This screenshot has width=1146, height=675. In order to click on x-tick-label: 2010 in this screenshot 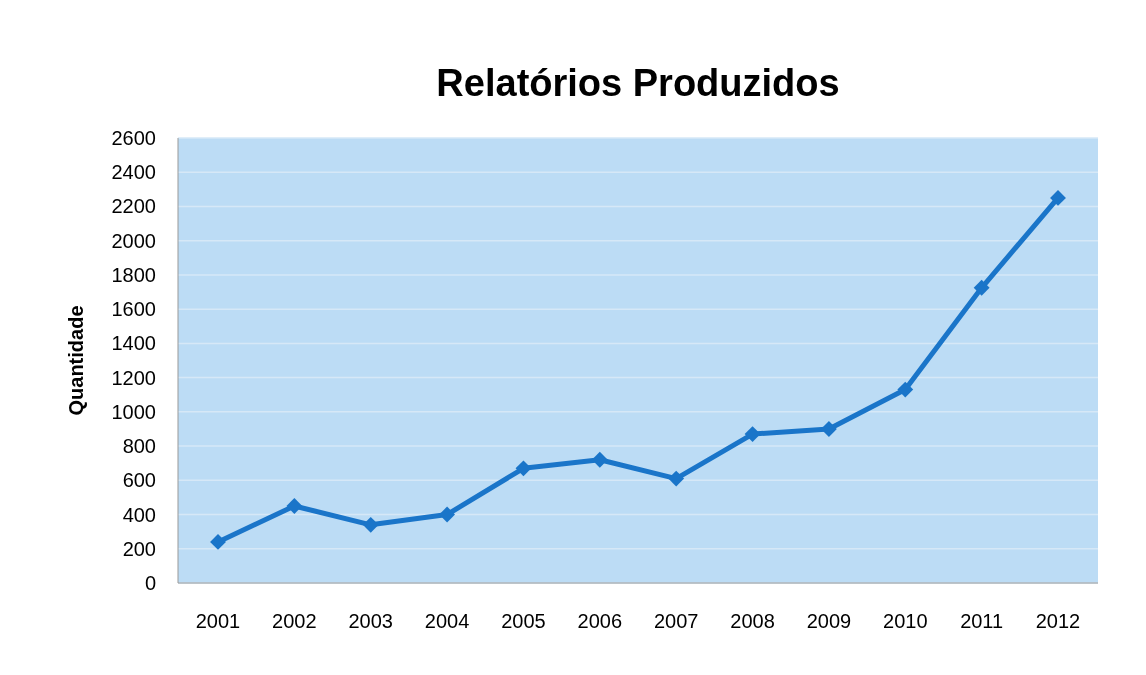, I will do `click(905, 621)`.